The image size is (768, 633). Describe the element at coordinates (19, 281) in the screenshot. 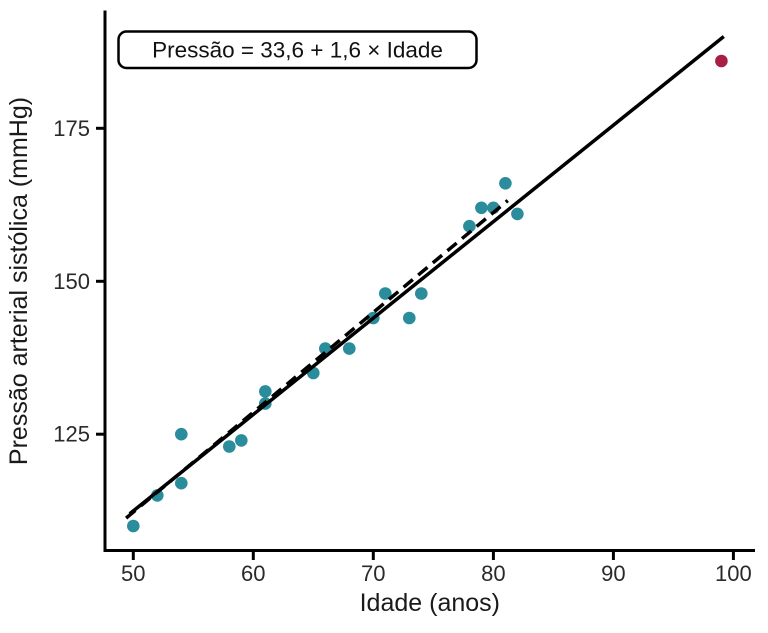

I see `y-axis-title: Pressão arterial sistólica (mmHg)` at that location.